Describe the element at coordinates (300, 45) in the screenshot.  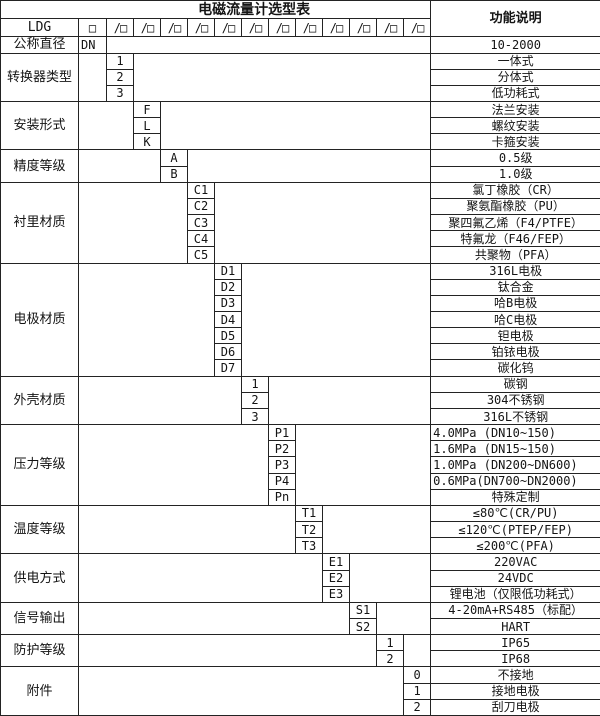
I see `section-nominal-diameter: 公称直径 DN 10-2000` at that location.